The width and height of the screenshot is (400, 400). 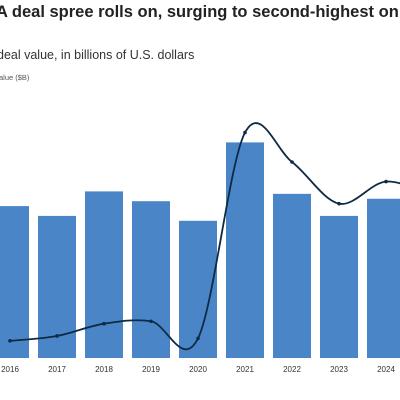 What do you see at coordinates (386, 181) in the screenshot?
I see `line-point-2024` at bounding box center [386, 181].